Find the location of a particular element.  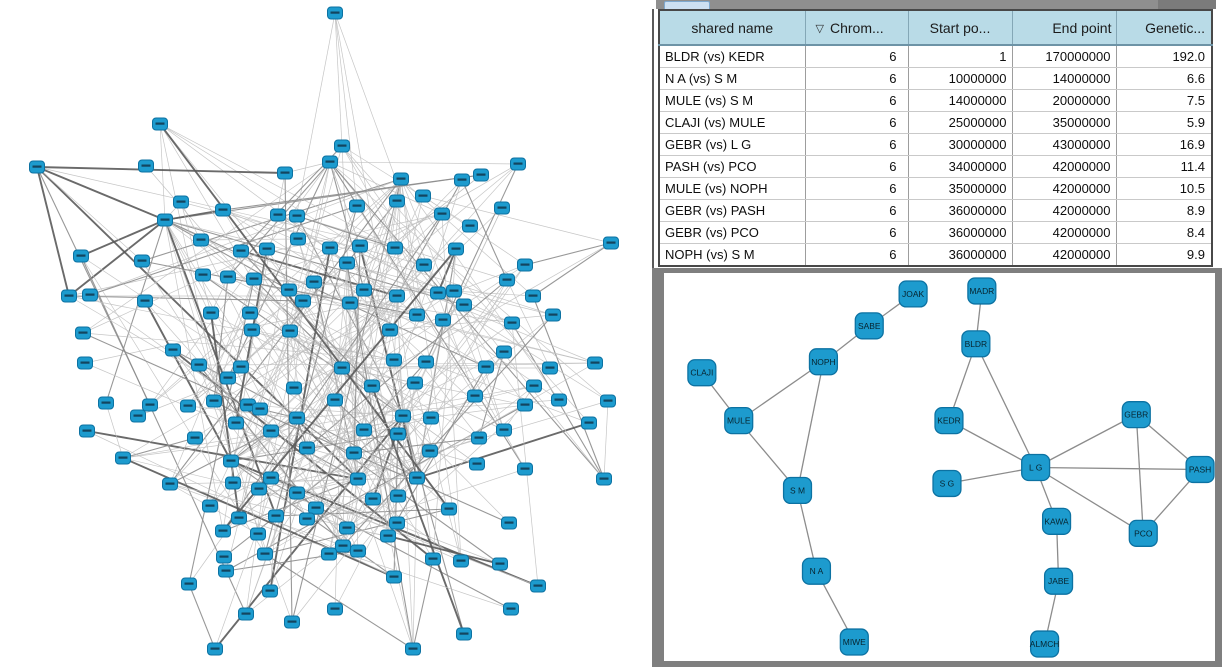

node-jabe: JABE is located at coordinates (1058, 581).